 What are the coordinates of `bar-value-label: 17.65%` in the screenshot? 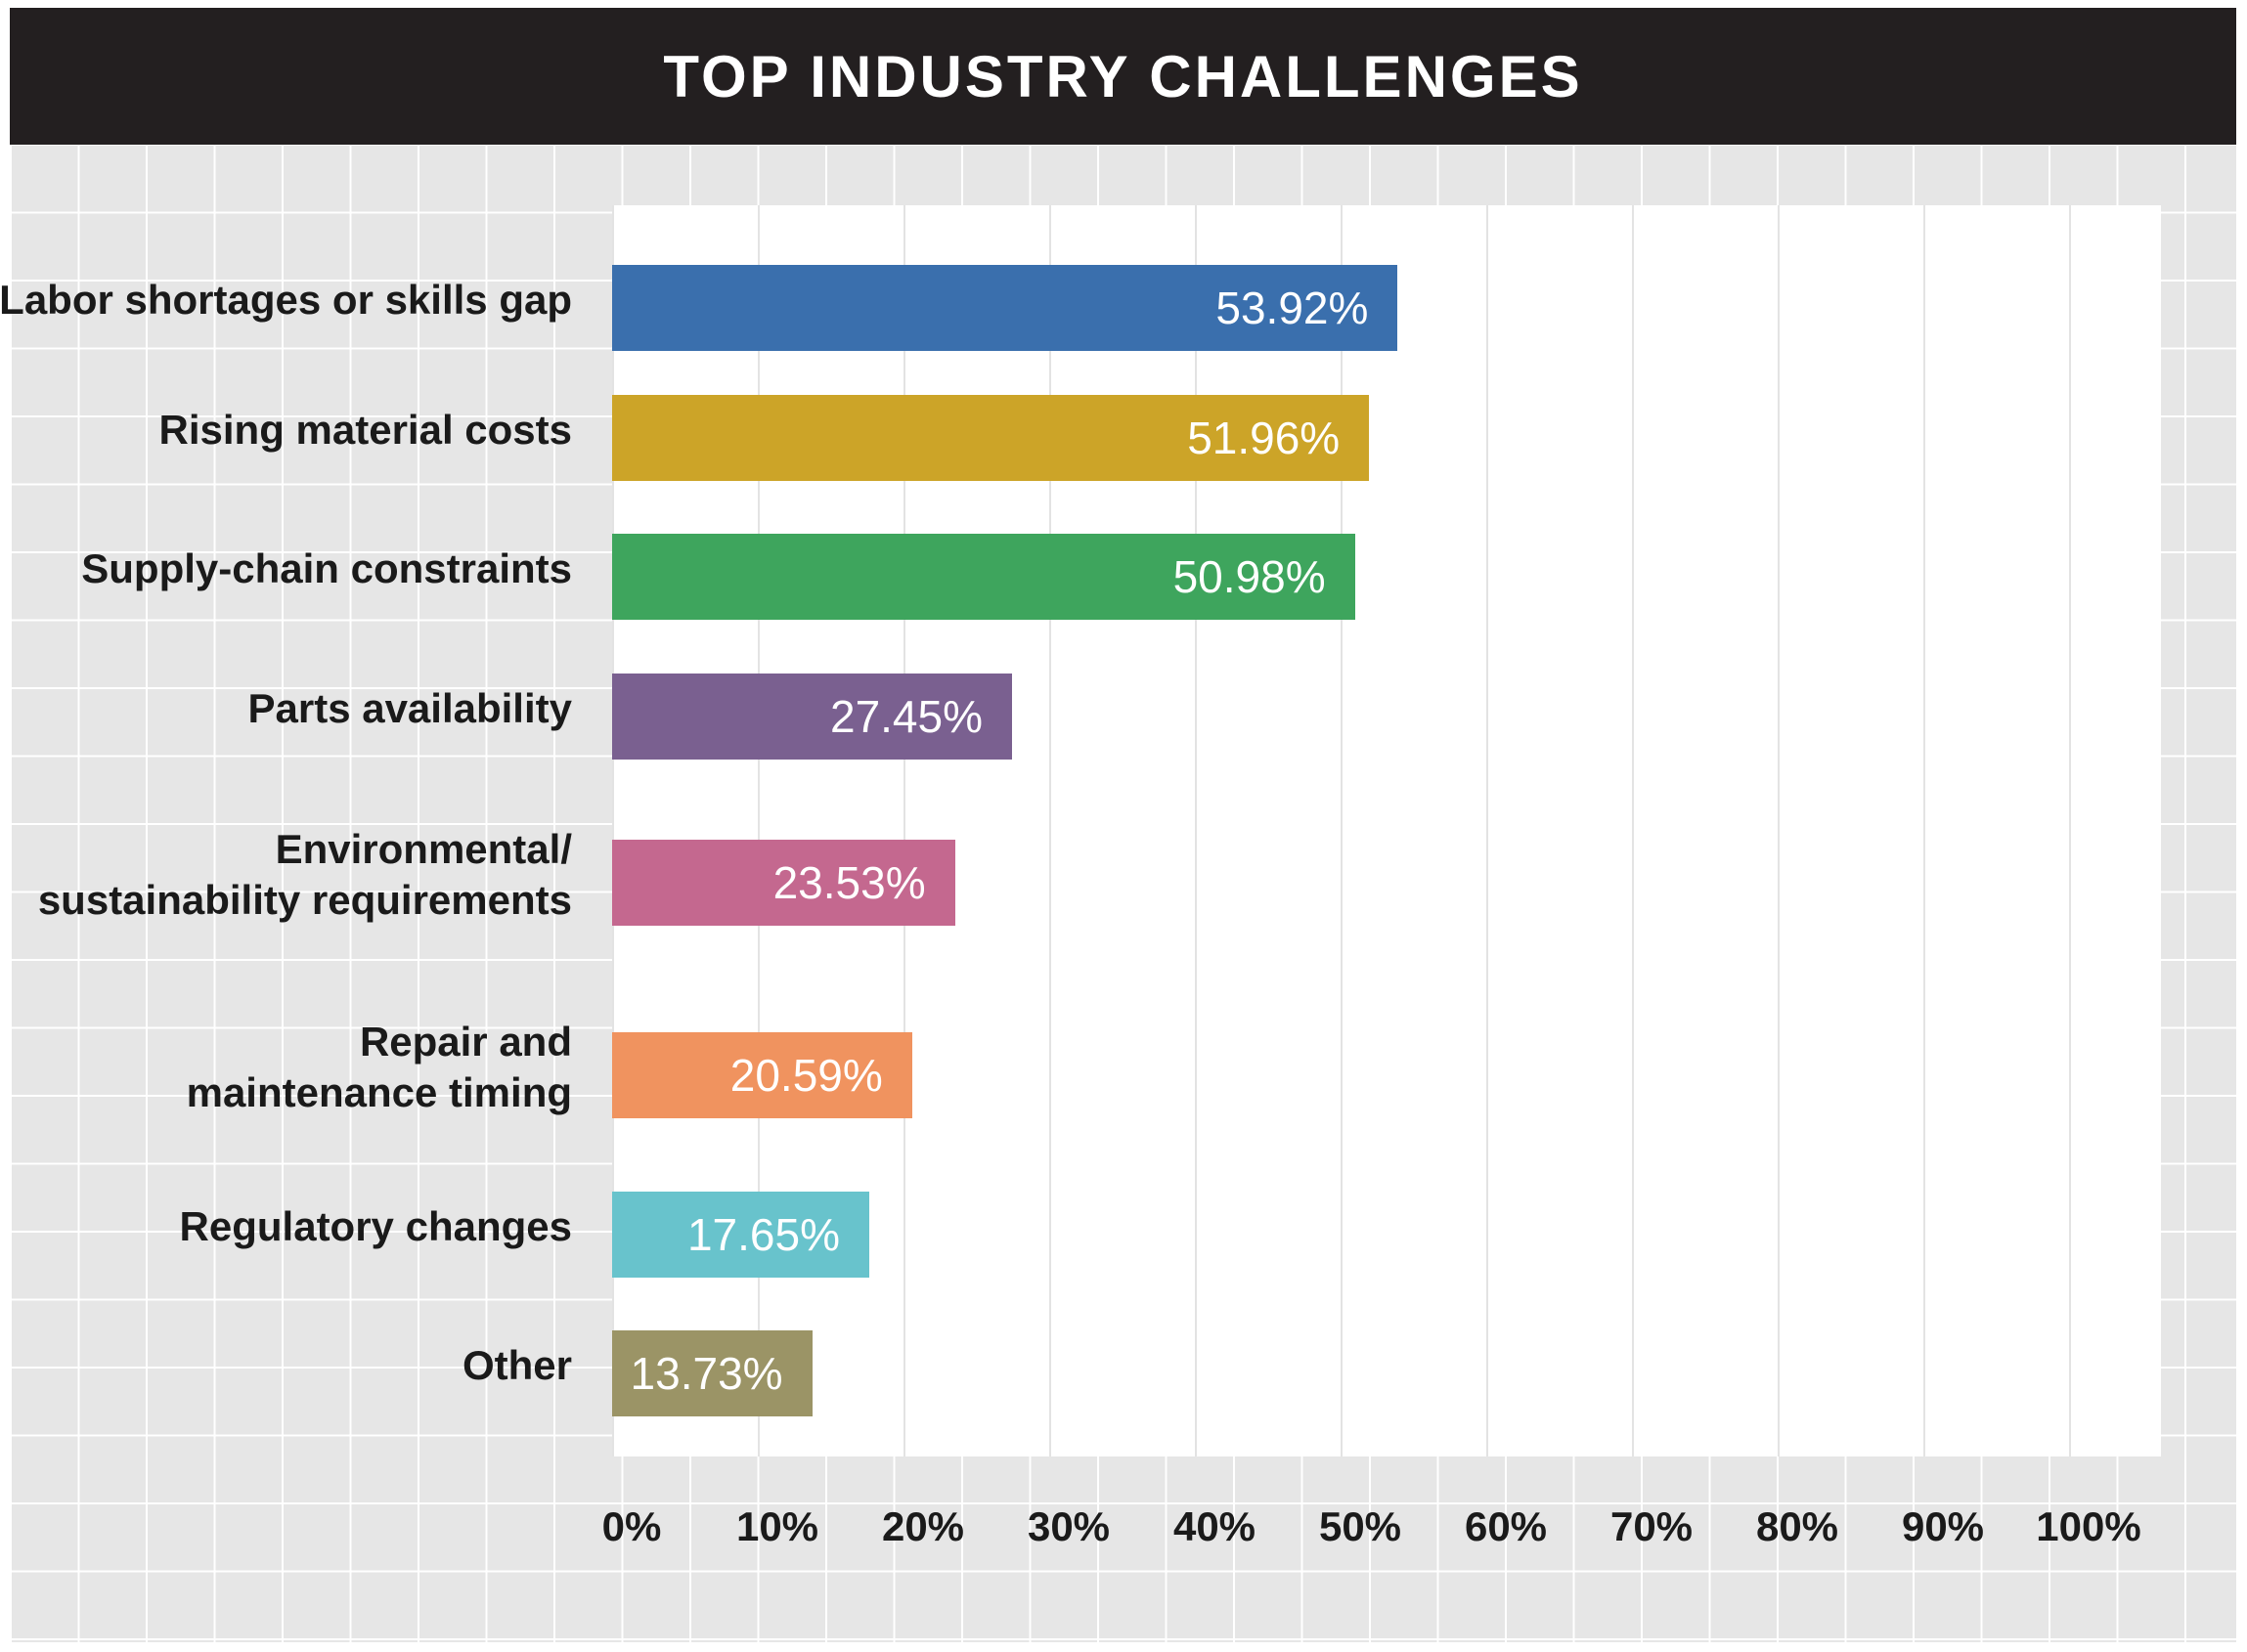 It's located at (763, 1234).